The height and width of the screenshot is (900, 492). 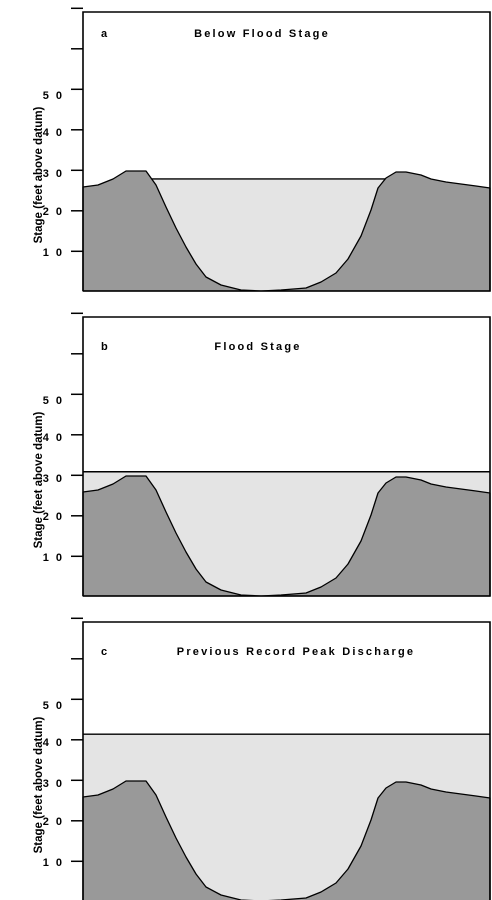 I want to click on panel-letter: c, so click(x=104, y=652).